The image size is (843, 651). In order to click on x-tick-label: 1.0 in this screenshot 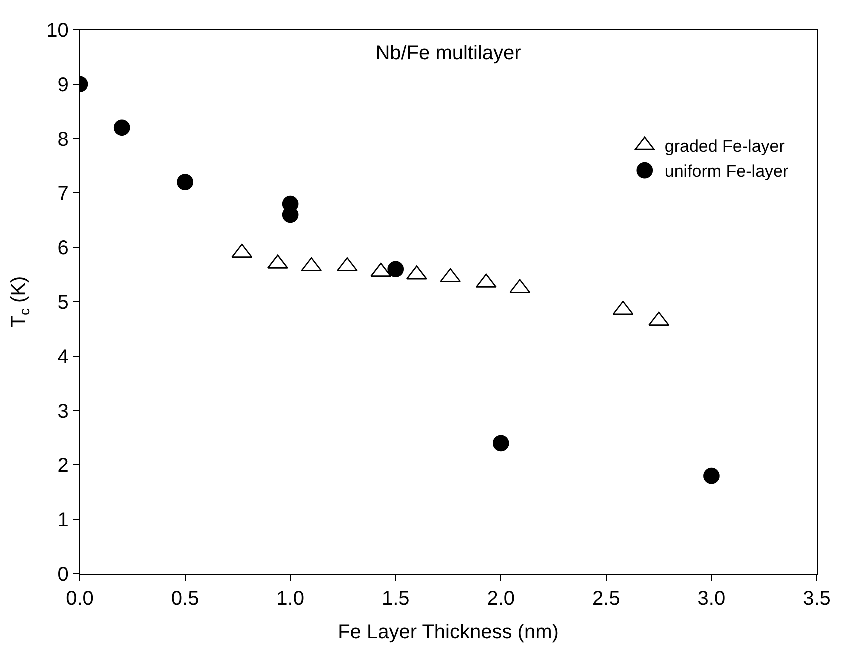, I will do `click(290, 599)`.